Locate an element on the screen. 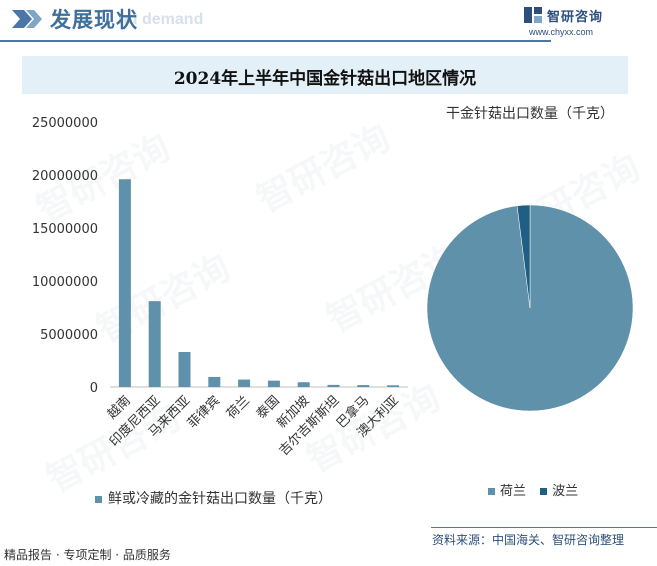 Image resolution: width=657 pixels, height=566 pixels. y-tick-label: 20000000 is located at coordinates (65, 176).